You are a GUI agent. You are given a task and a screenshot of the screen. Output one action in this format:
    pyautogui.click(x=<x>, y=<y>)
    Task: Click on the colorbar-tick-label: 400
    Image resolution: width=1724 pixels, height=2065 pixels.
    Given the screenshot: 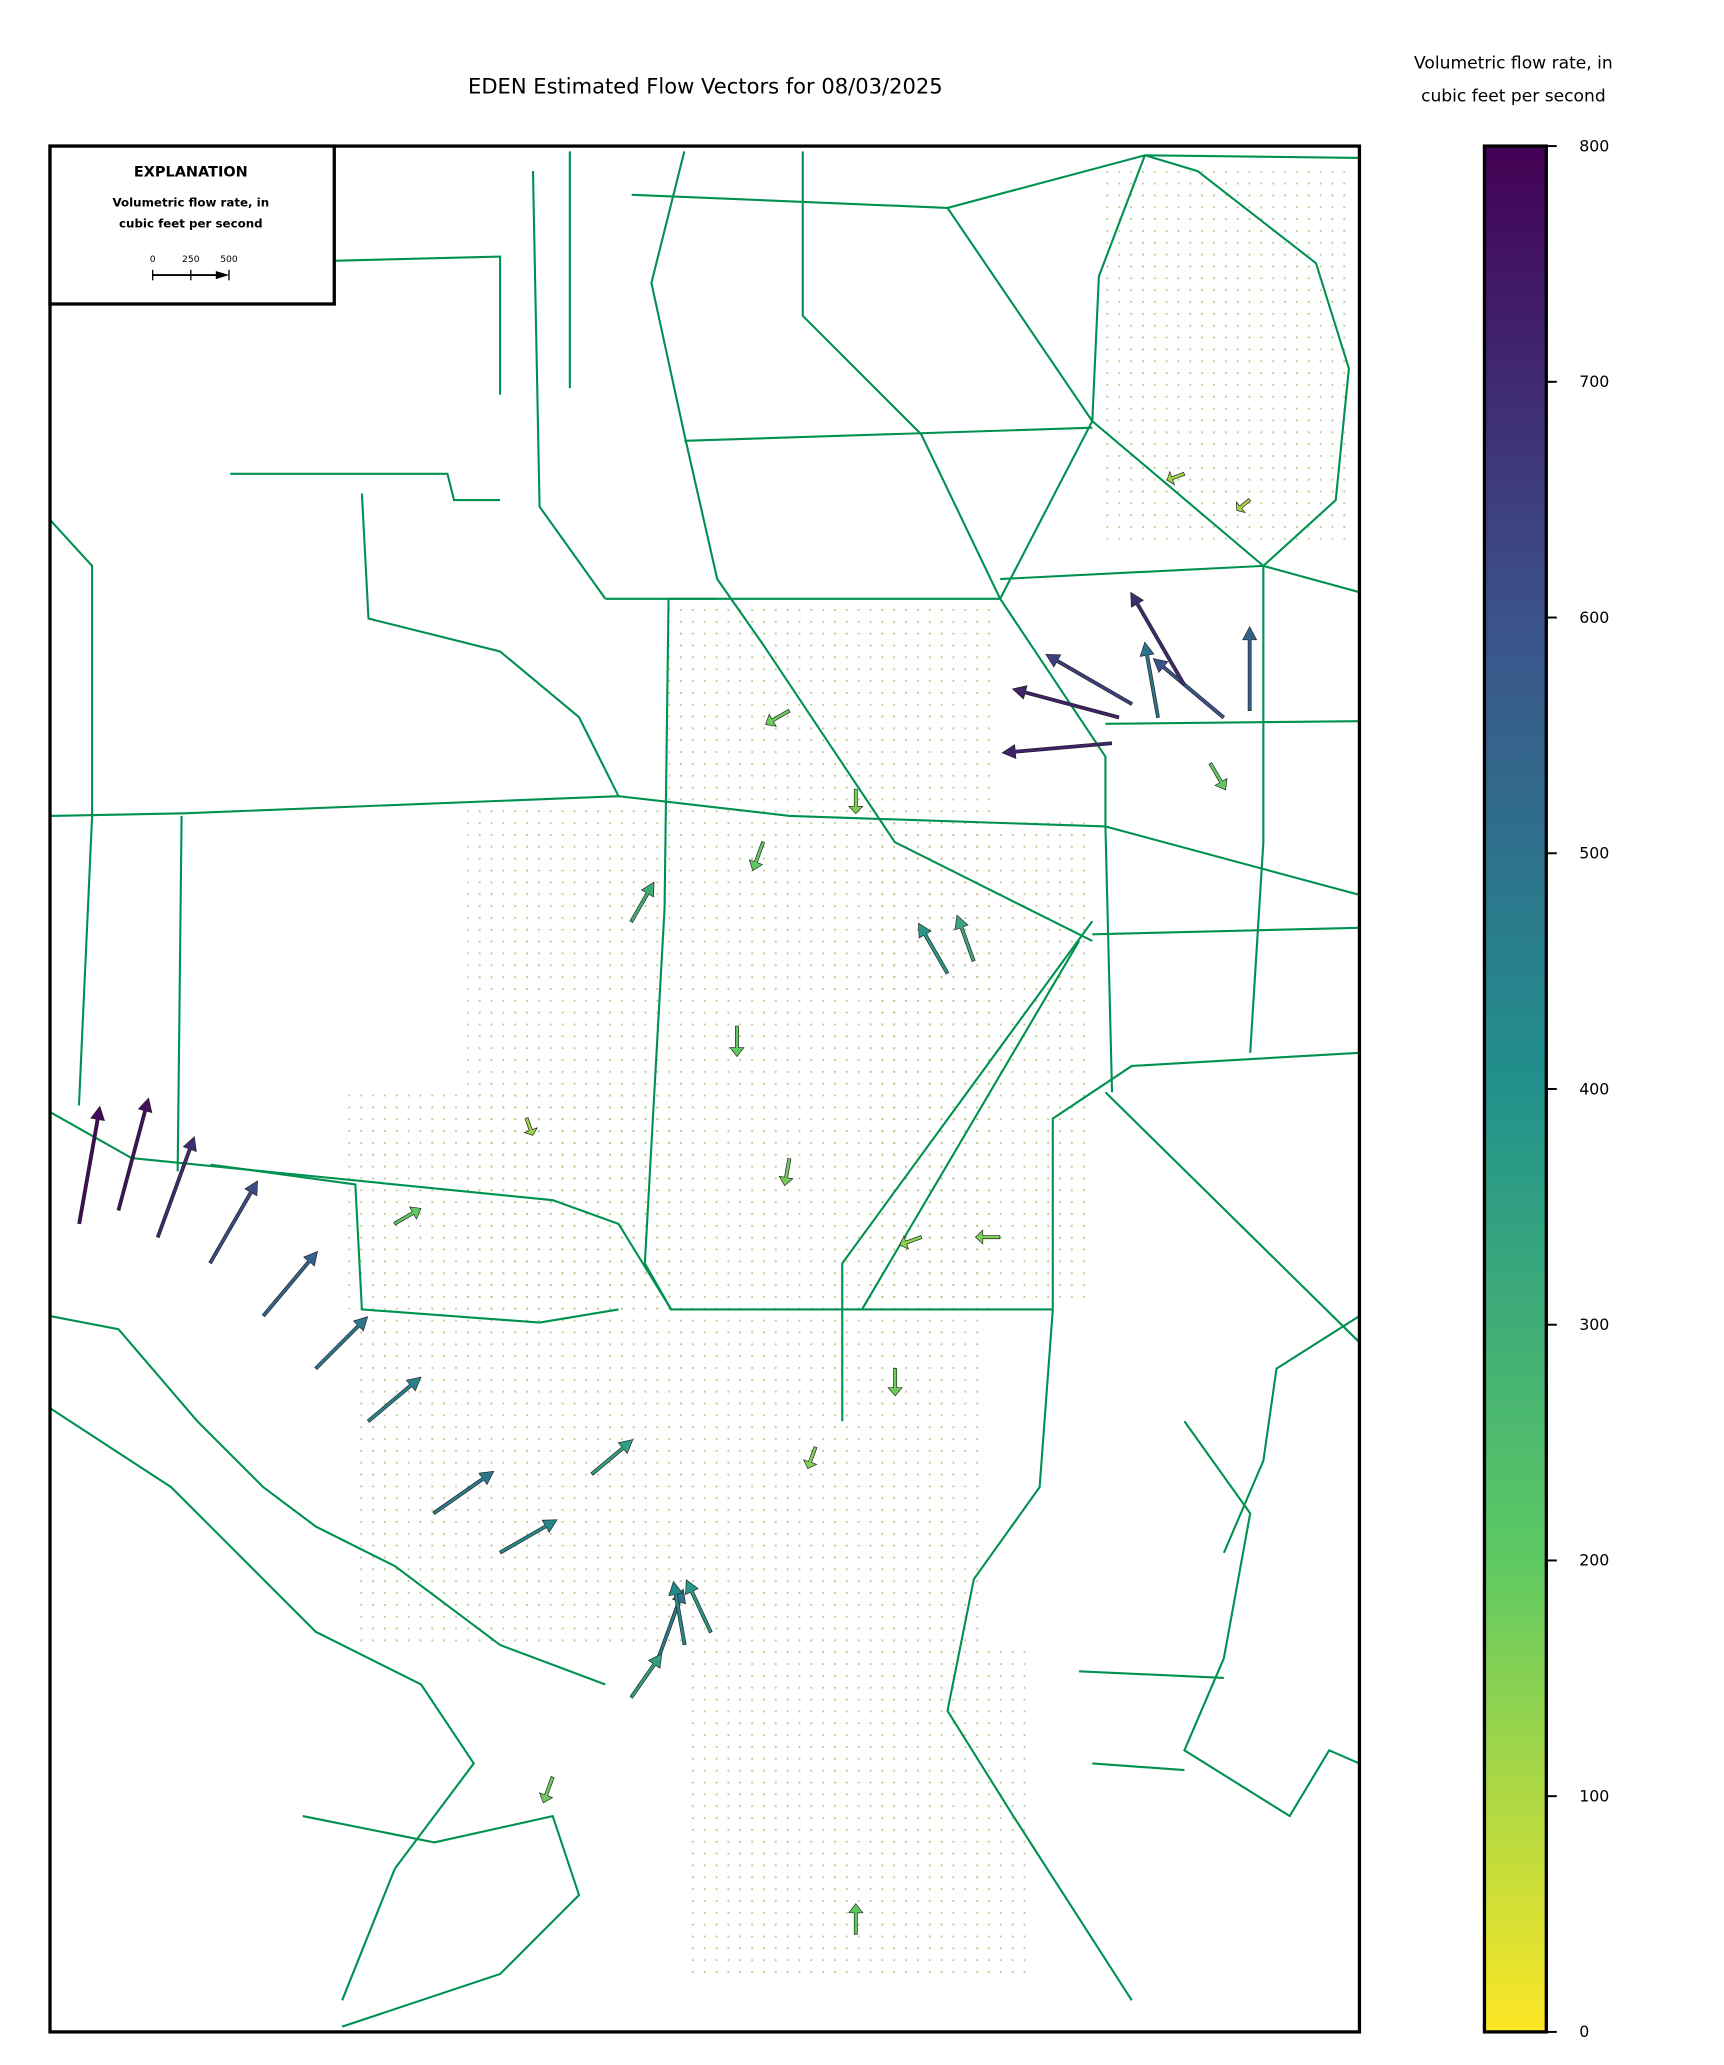 What is the action you would take?
    pyautogui.click(x=1594, y=1088)
    